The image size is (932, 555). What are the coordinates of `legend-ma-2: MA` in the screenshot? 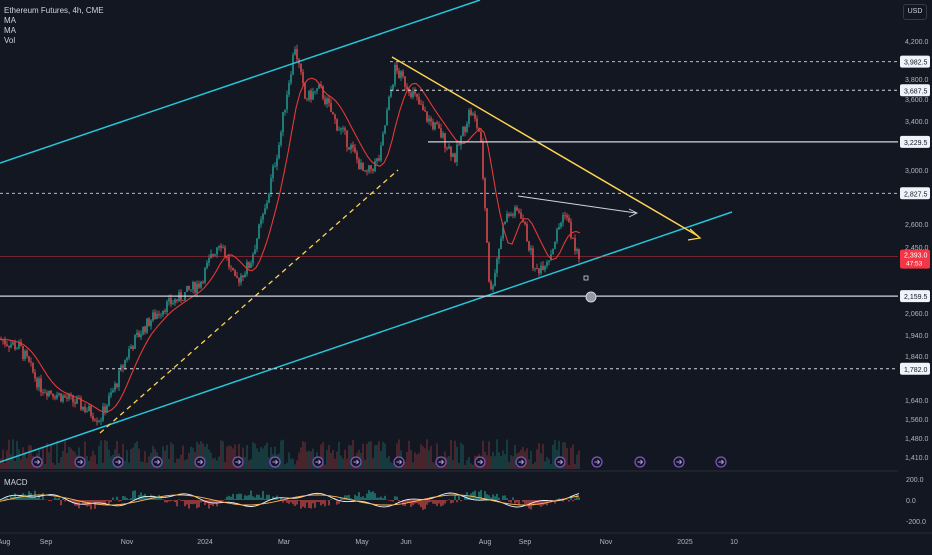 It's located at (54, 31).